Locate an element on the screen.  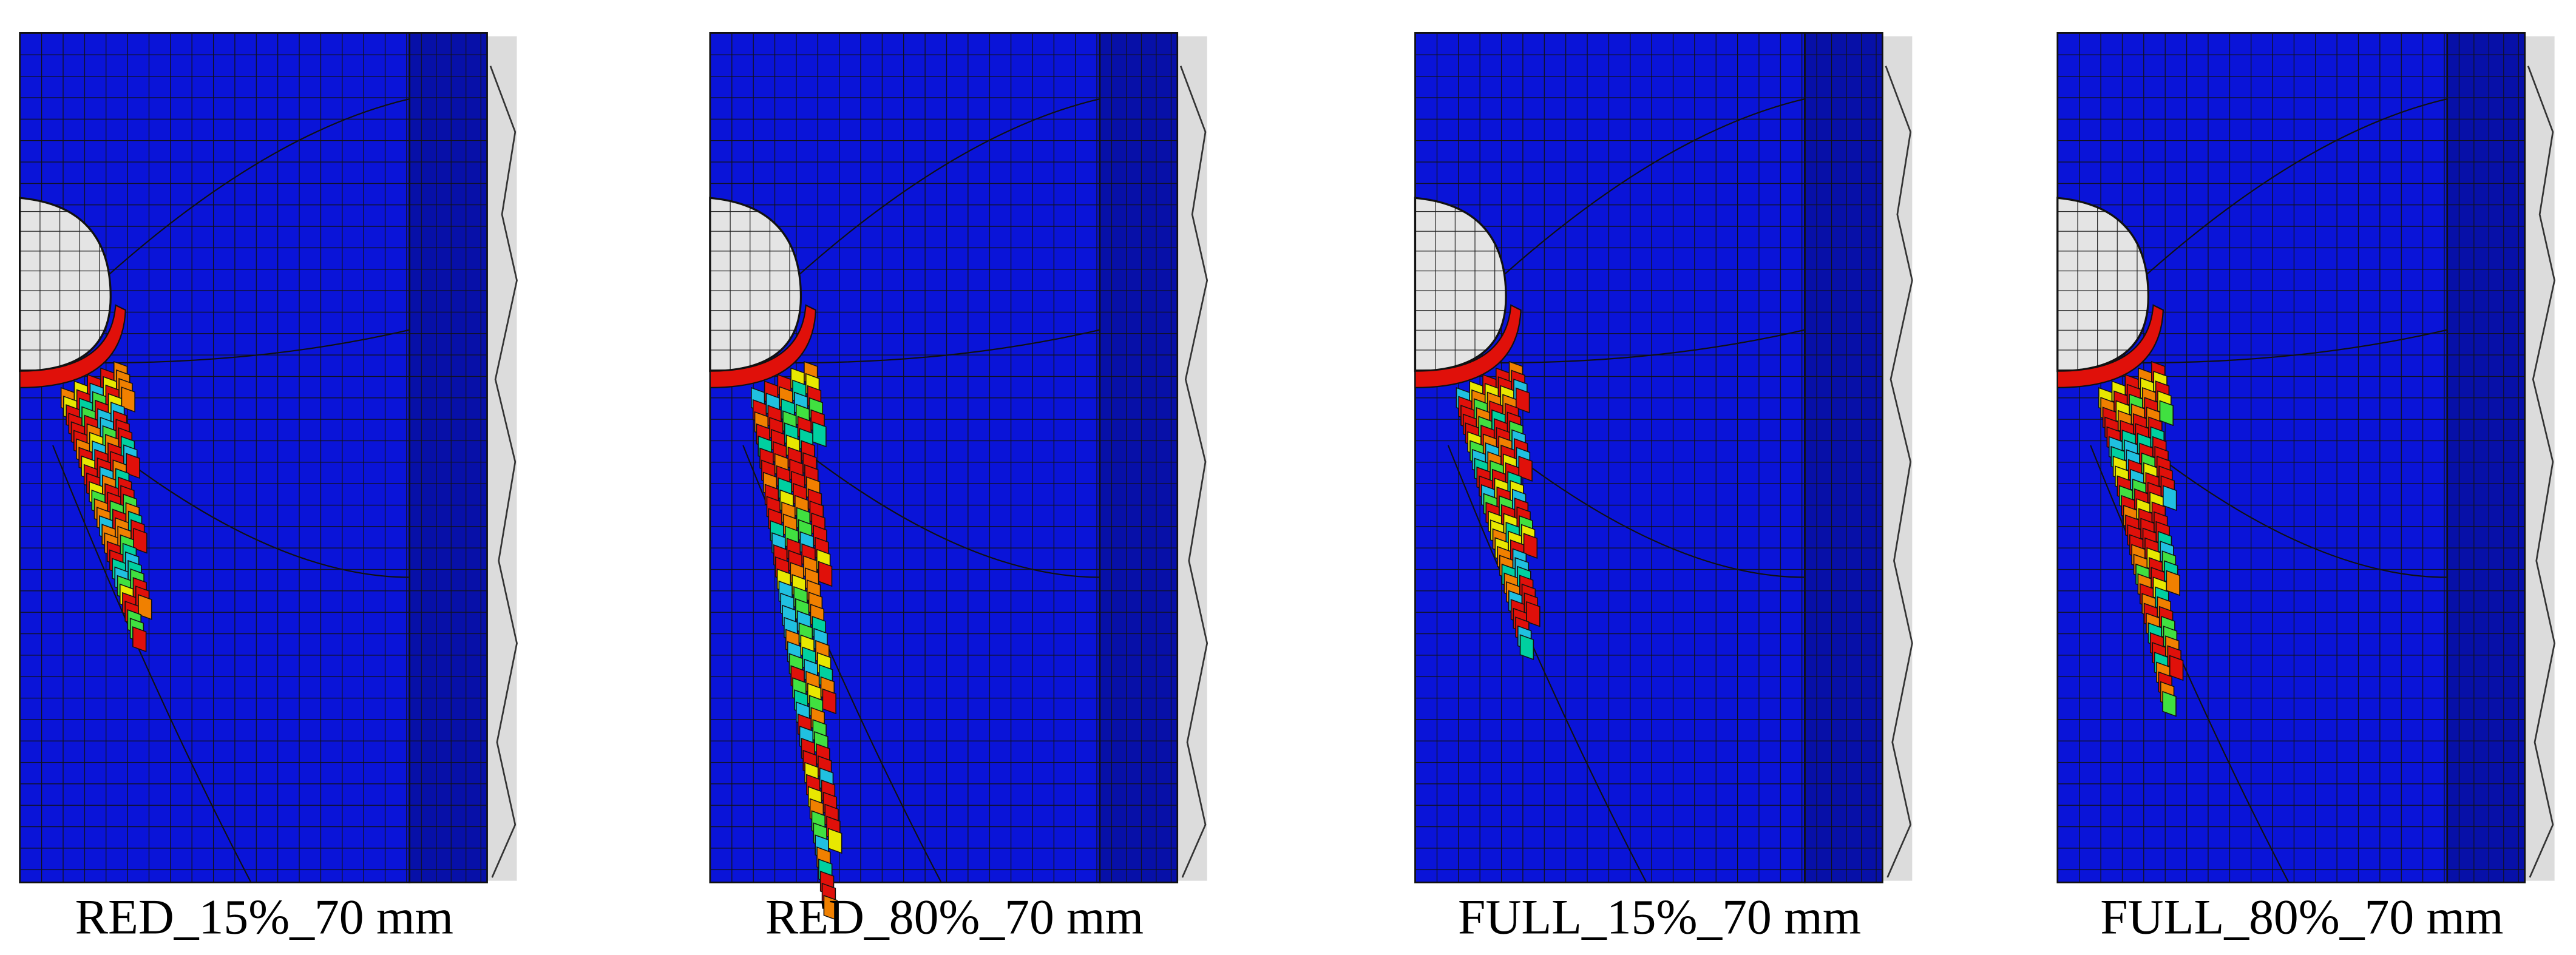
panel-caption: RED_15%_70 mm is located at coordinates (264, 917).